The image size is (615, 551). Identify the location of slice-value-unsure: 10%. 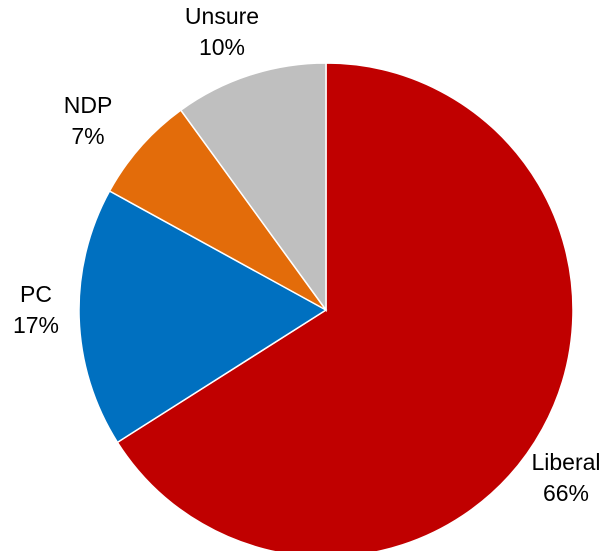
(222, 47).